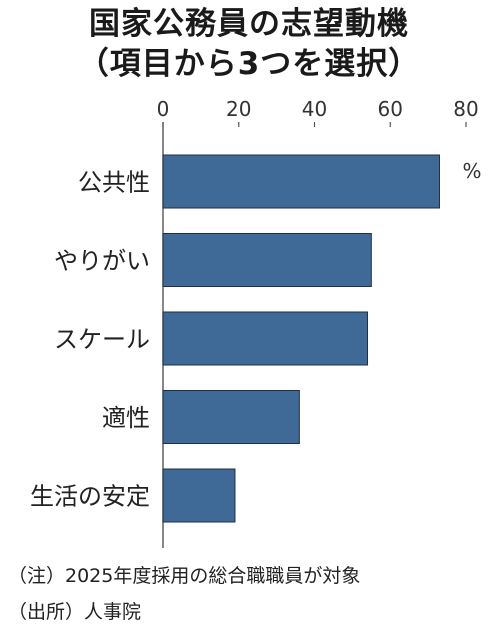 Image resolution: width=498 pixels, height=639 pixels. I want to click on chart-title-line-2: （項目から3つを選択）, so click(249, 64).